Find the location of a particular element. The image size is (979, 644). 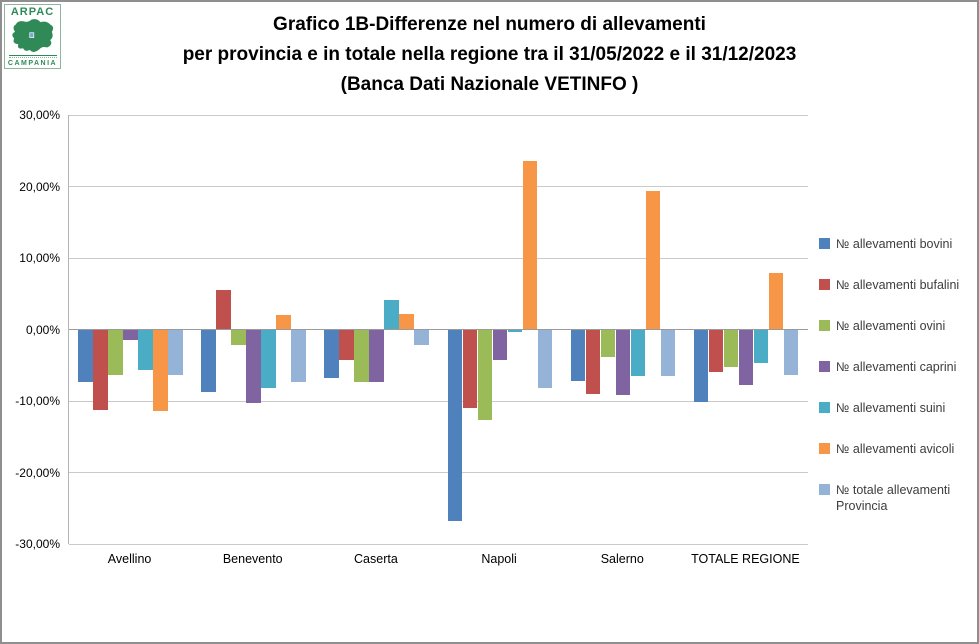

y-tick-label: -20,00% is located at coordinates (37, 472).